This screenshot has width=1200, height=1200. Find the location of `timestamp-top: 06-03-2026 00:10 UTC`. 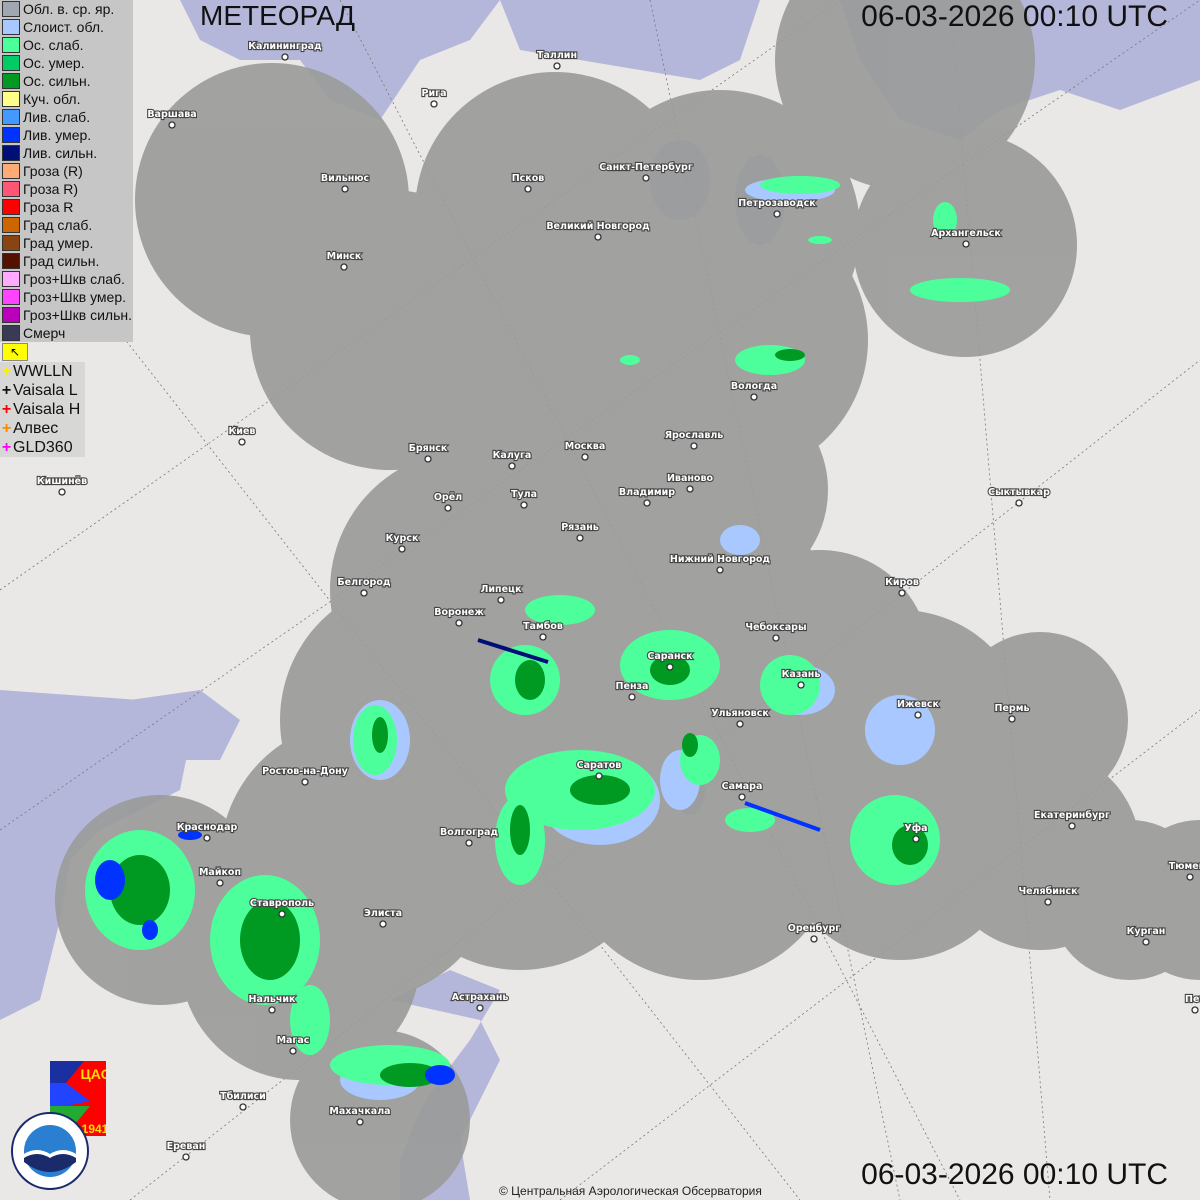

timestamp-top: 06-03-2026 00:10 UTC is located at coordinates (1014, 16).